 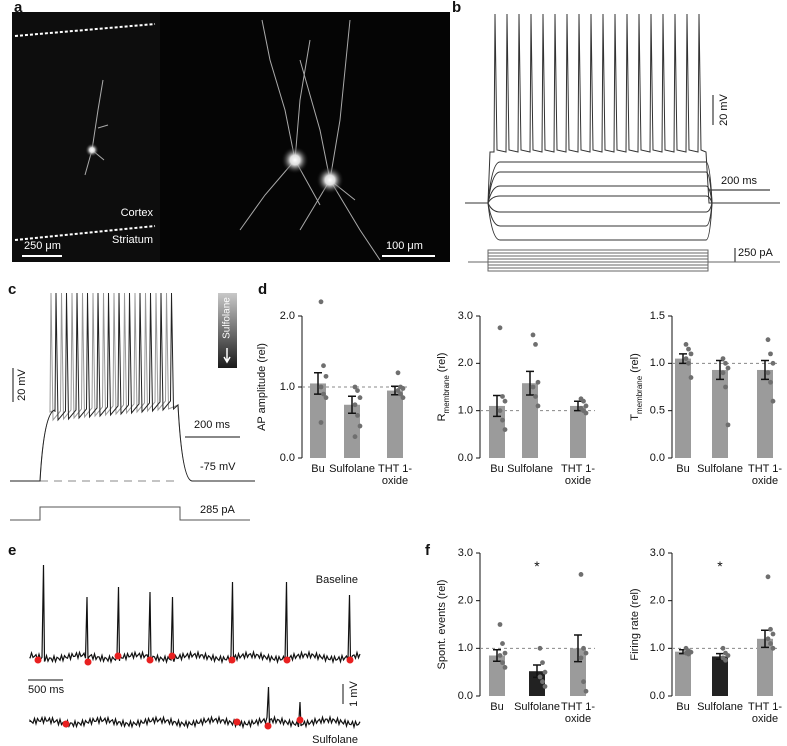 I want to click on scale-label: 100 μm, so click(x=404, y=246).